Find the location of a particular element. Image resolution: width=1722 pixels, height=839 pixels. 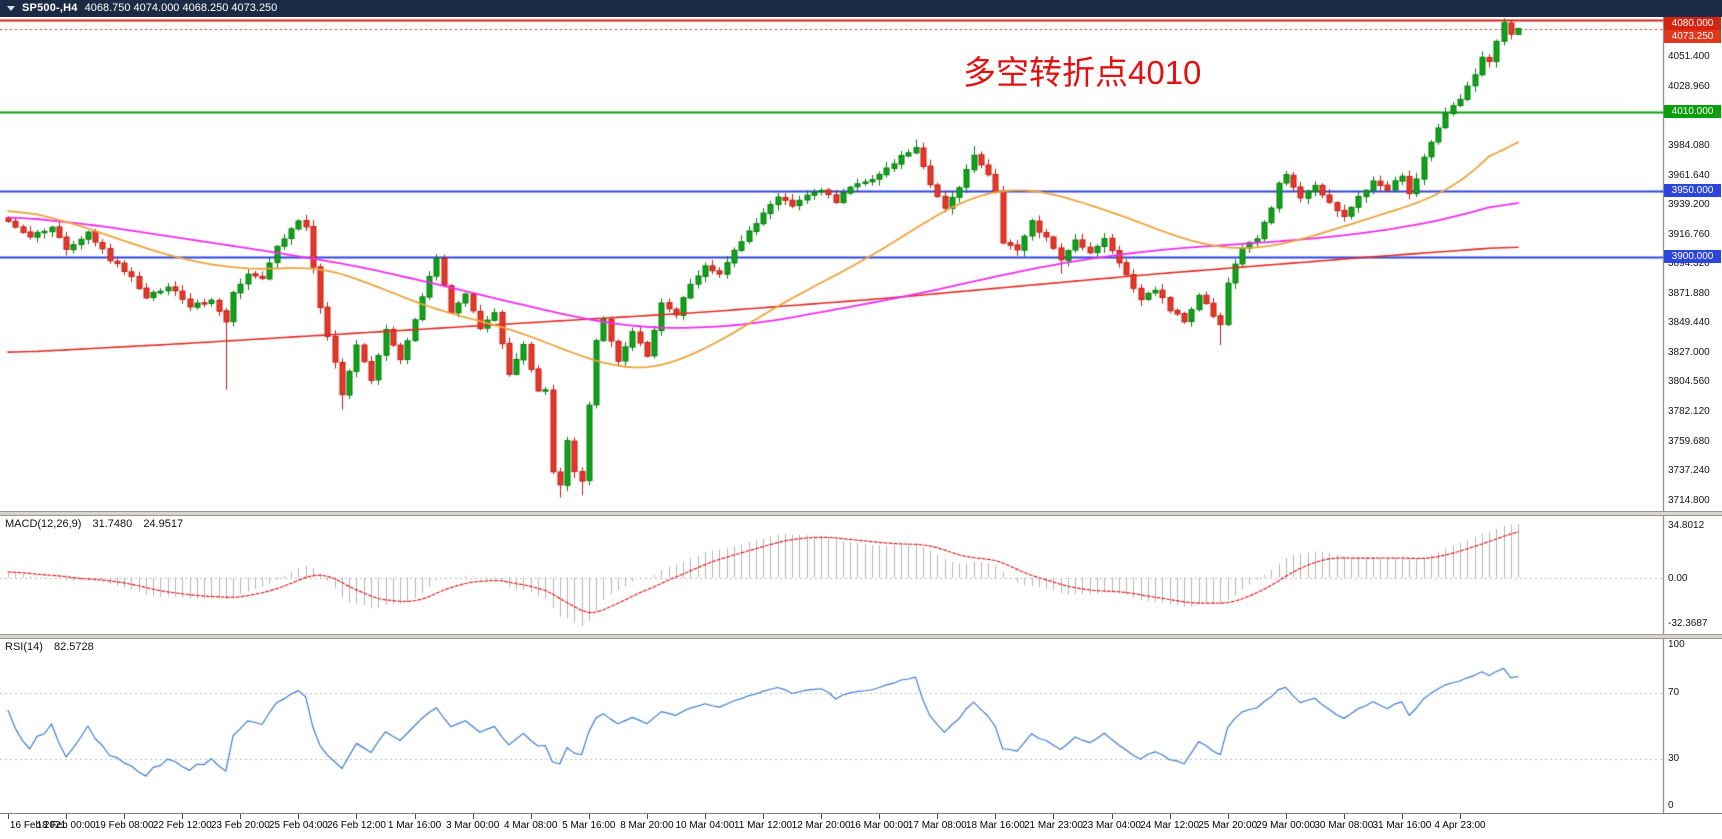

time-label: 31 Mar 16:00 is located at coordinates (1402, 825).